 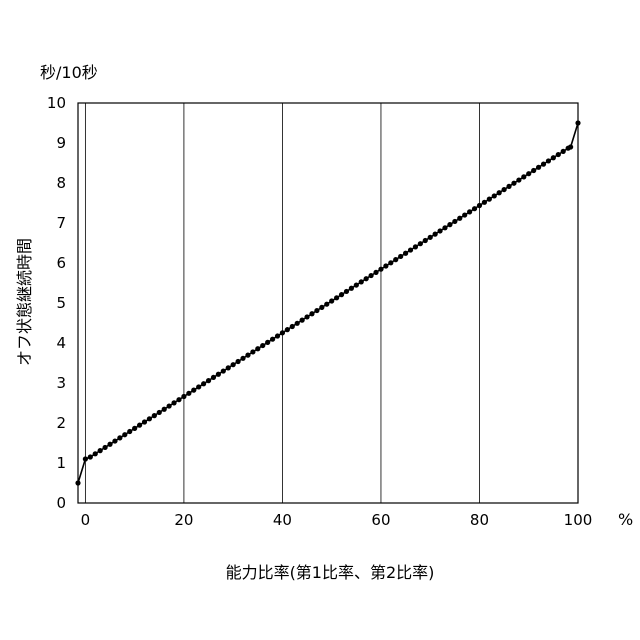 What do you see at coordinates (86, 520) in the screenshot?
I see `x-tick-label: 0` at bounding box center [86, 520].